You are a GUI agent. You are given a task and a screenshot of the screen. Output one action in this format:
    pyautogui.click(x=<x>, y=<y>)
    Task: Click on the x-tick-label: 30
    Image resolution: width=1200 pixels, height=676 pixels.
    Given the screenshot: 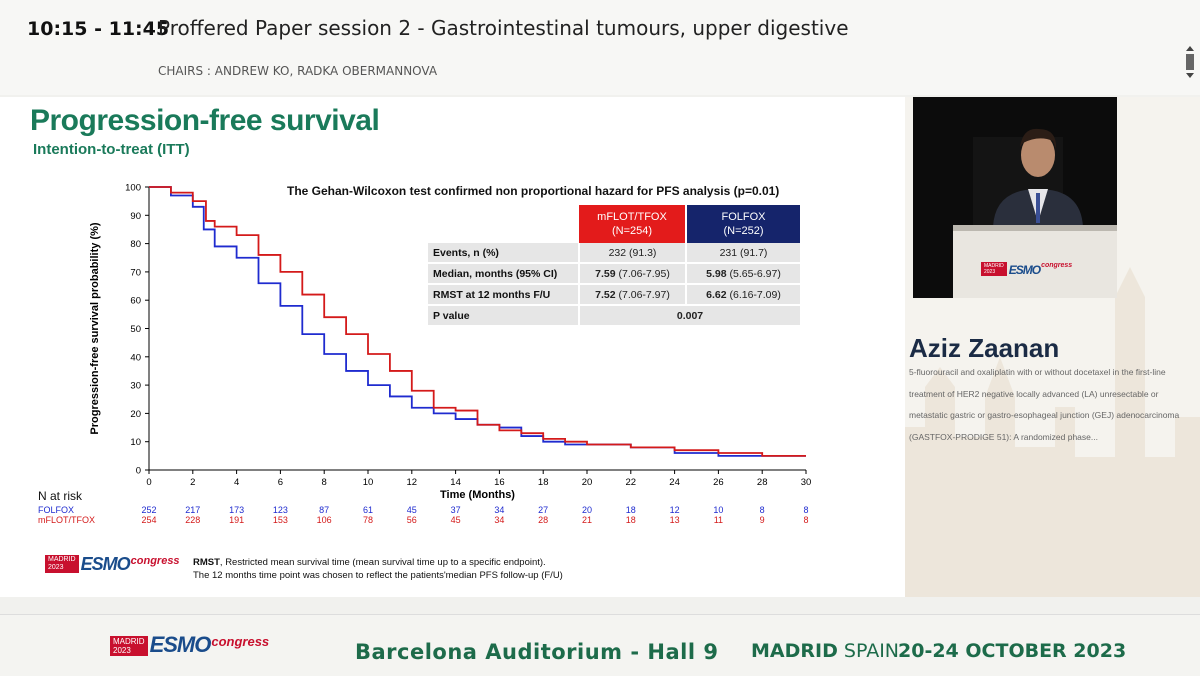 What is the action you would take?
    pyautogui.click(x=806, y=482)
    